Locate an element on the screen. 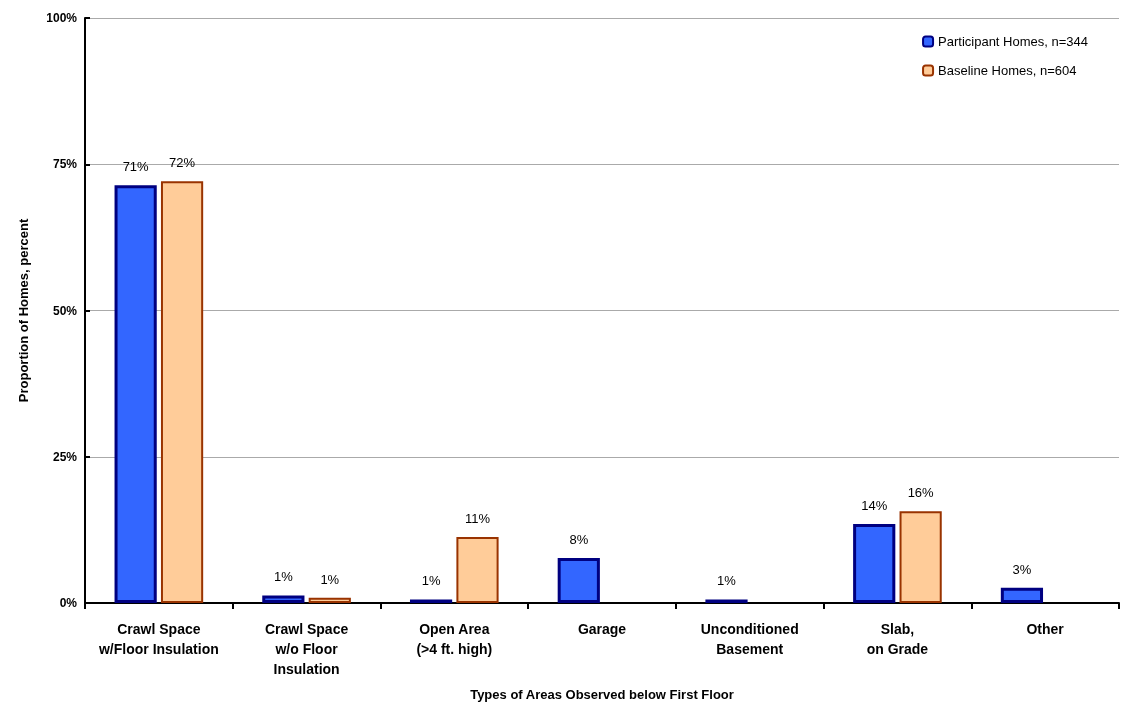 This screenshot has height=717, width=1133. x-tick-label: Unconditioned Basement is located at coordinates (749, 639).